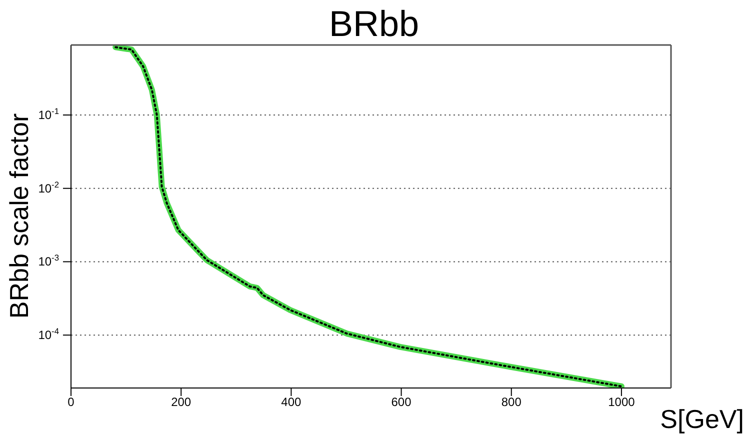  I want to click on y-tick-label: 10$^{-1}$, so click(49, 114).